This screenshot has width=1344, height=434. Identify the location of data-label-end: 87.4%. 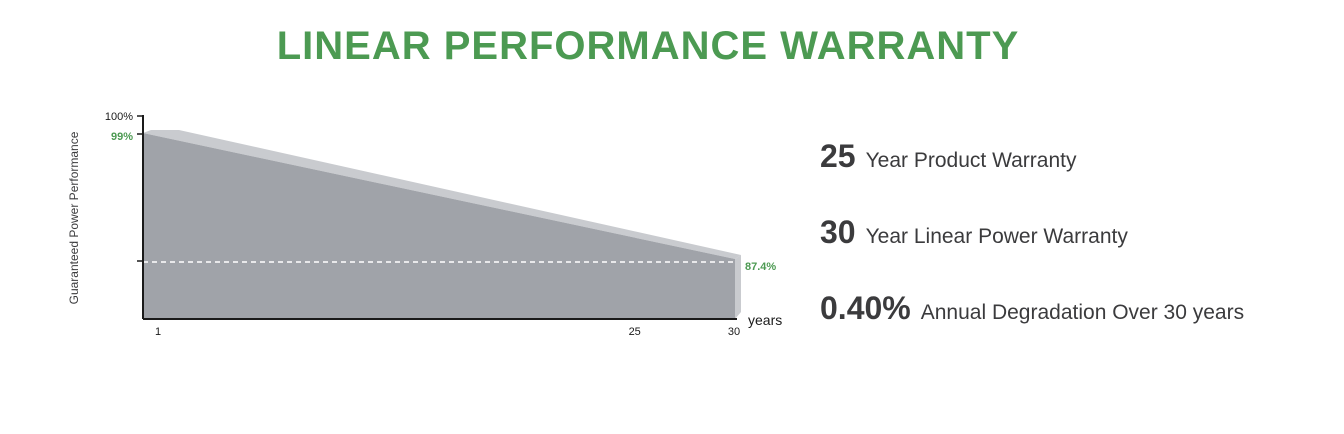
(760, 267).